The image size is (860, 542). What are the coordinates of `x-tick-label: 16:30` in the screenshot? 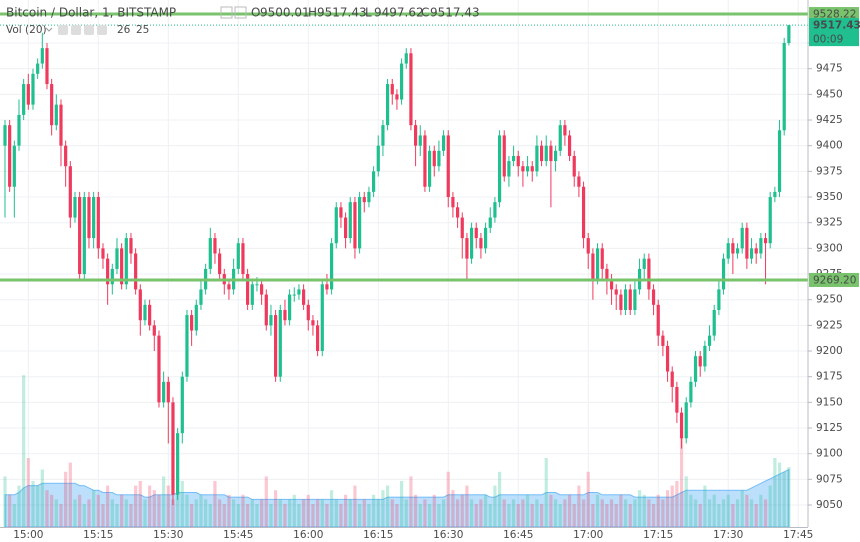 It's located at (448, 535).